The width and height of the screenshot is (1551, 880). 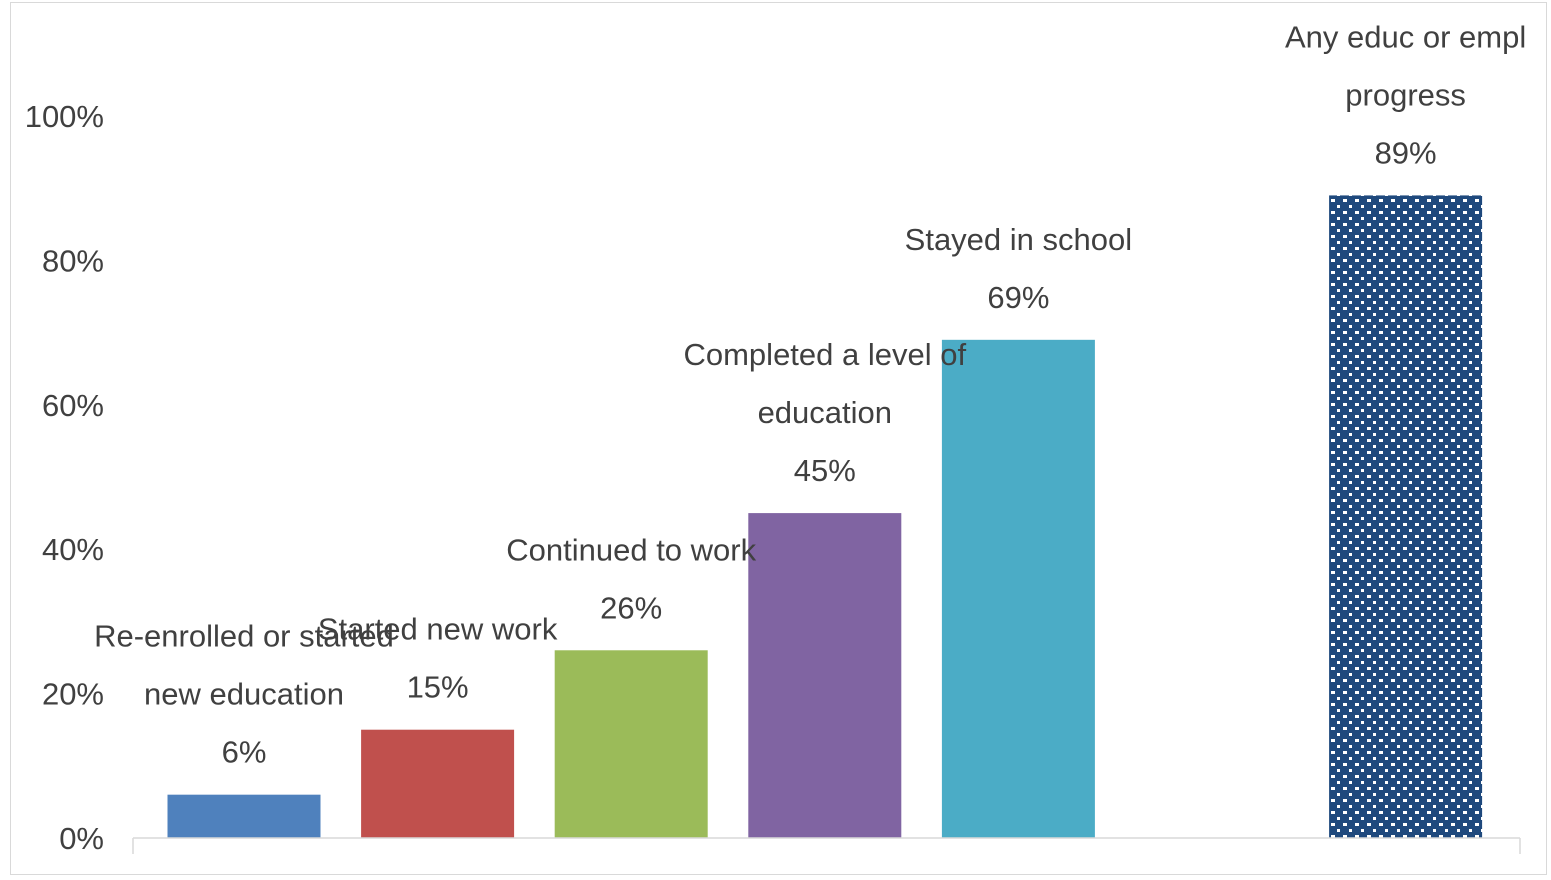 What do you see at coordinates (824, 354) in the screenshot?
I see `bar-category-label: Completed a level of` at bounding box center [824, 354].